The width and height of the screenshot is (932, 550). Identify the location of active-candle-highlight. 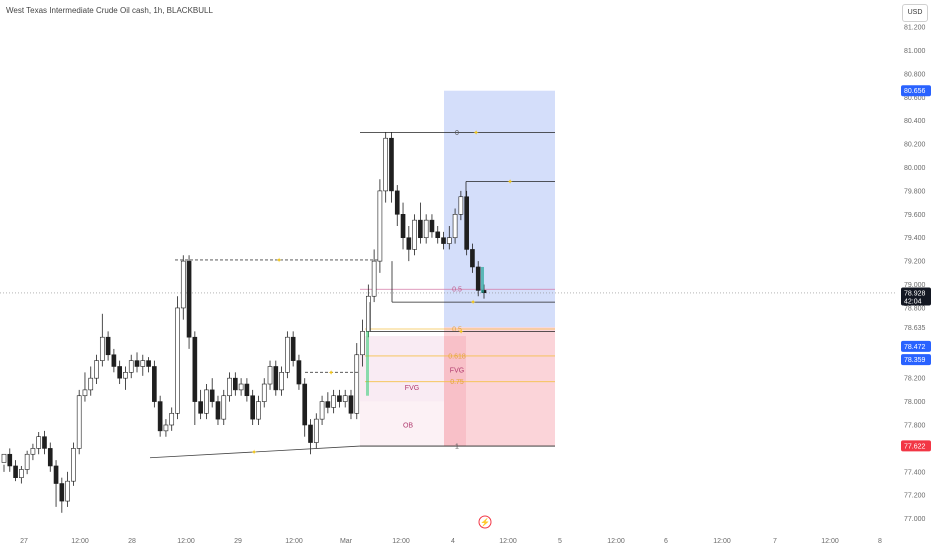
(482, 279).